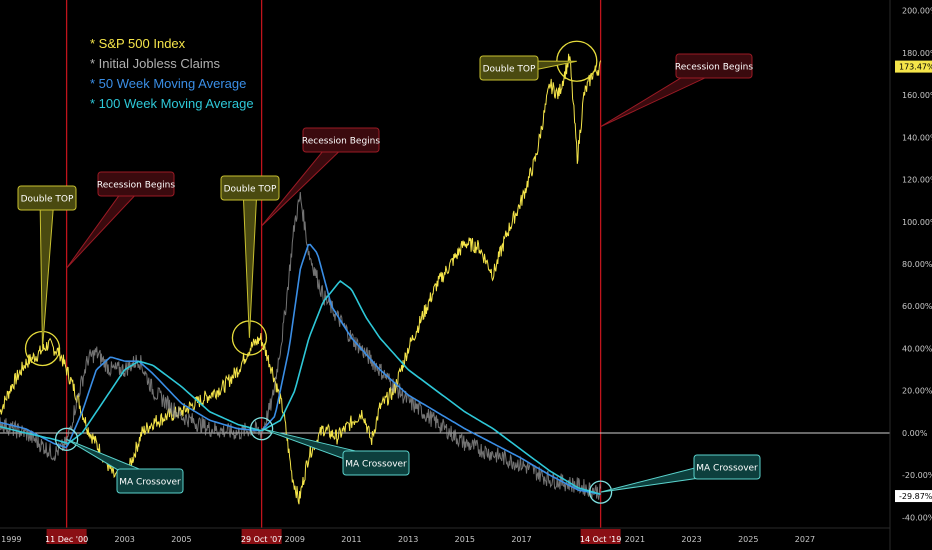 This screenshot has height=550, width=932. I want to click on callout-label-0: Double TOP, so click(47, 200).